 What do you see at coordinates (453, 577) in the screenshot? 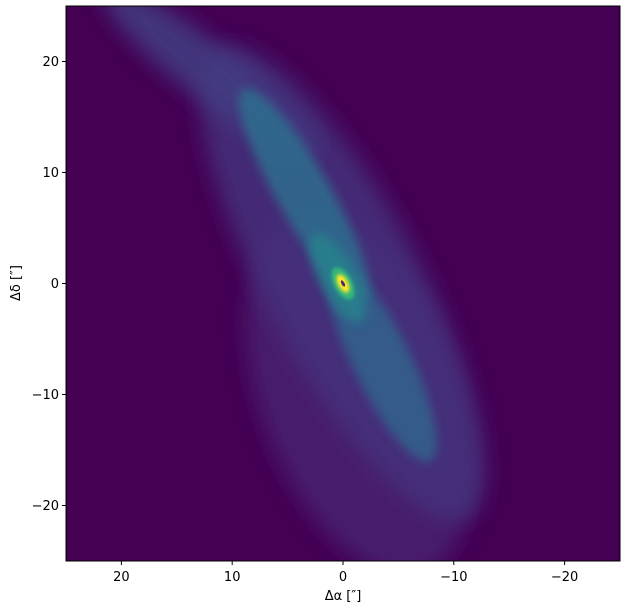
I see `x-tick-label: −10` at bounding box center [453, 577].